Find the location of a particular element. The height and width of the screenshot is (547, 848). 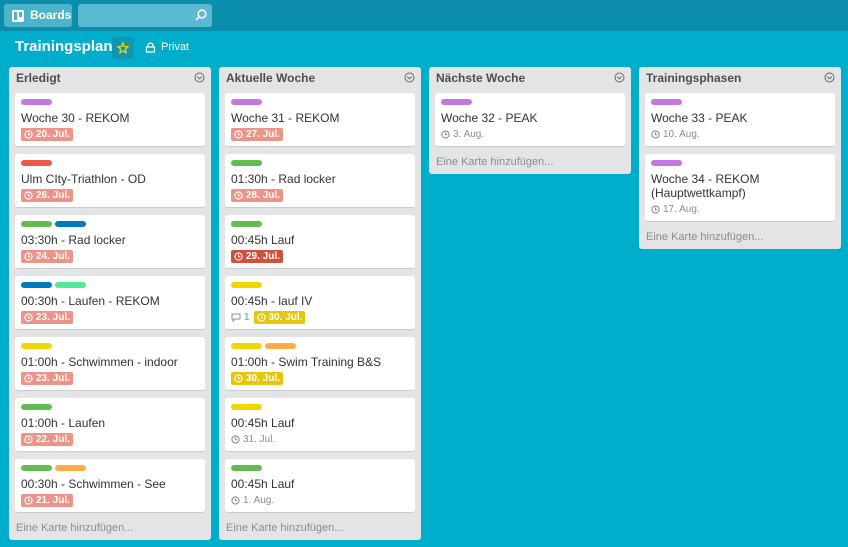

card-badges: 26. Jul. is located at coordinates (110, 195).